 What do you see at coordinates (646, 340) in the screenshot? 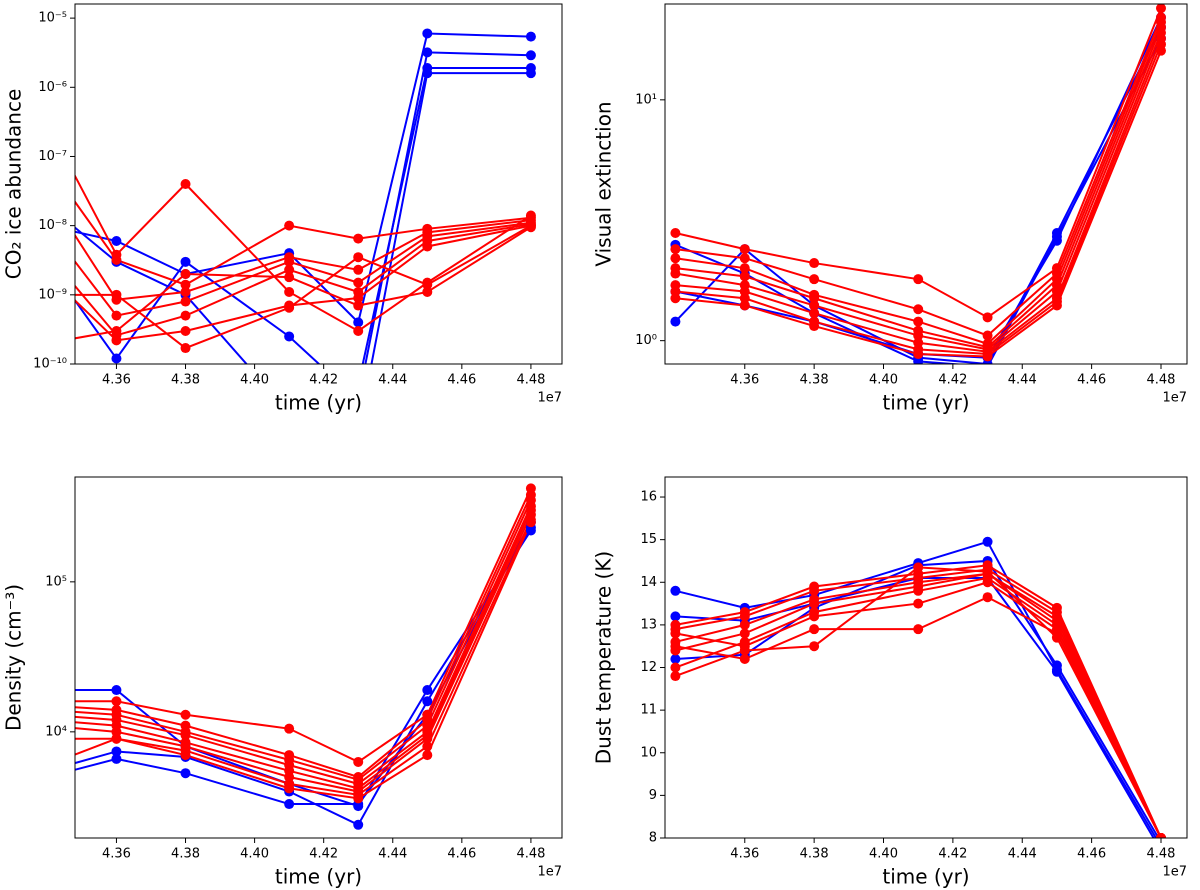
I see `y-tick-label: 10⁰` at bounding box center [646, 340].